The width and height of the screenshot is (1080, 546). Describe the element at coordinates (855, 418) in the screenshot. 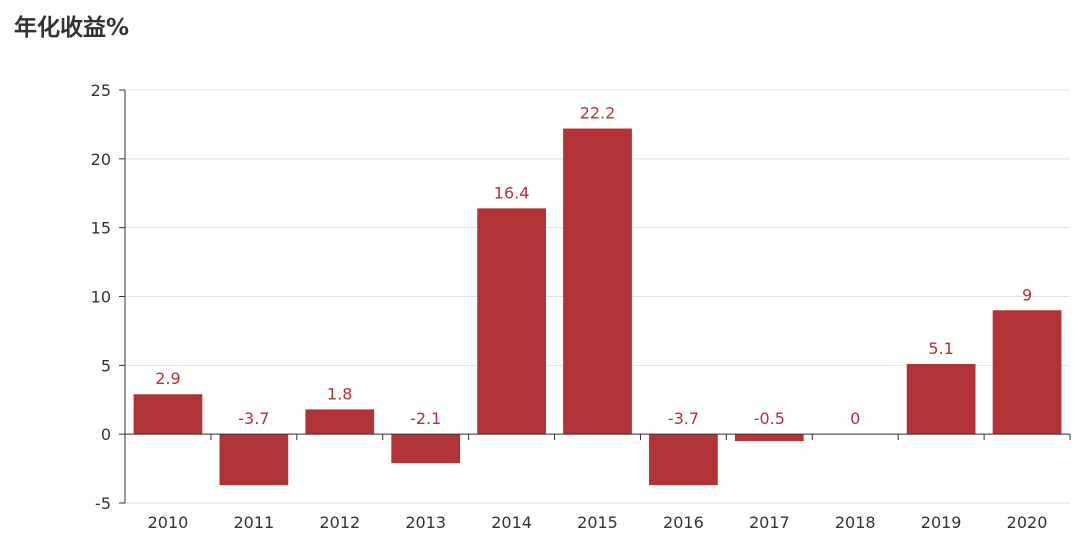

I see `data-label: 0` at that location.